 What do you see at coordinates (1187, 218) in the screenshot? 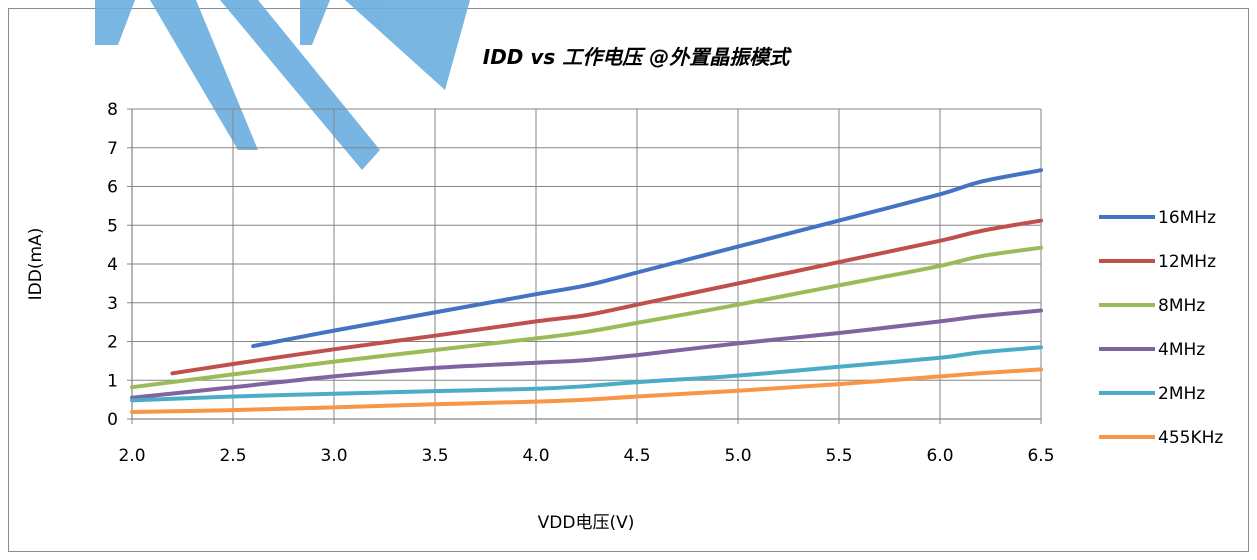
I see `legend-label-16MHz: 16MHz` at bounding box center [1187, 218].